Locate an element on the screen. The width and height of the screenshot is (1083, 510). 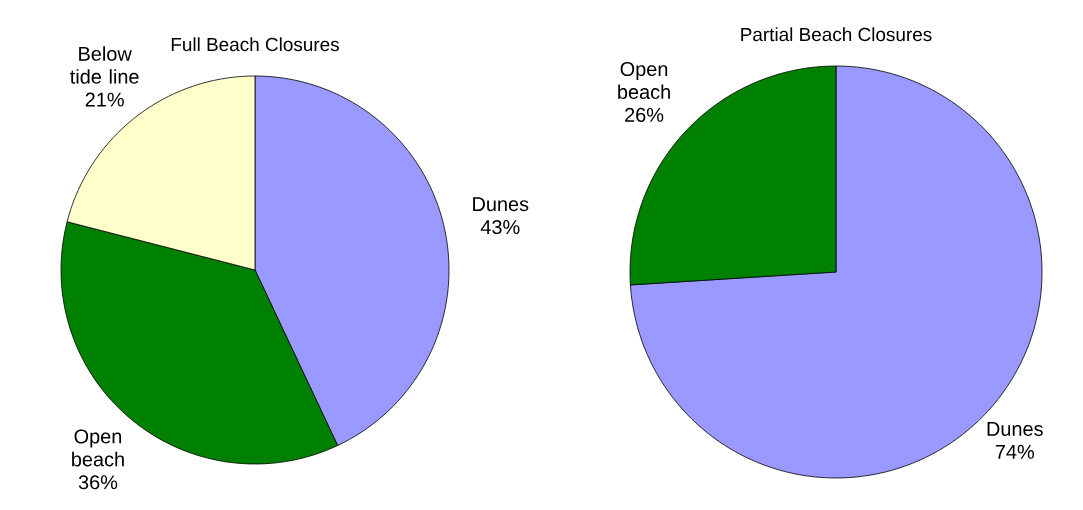
data-label: 36% is located at coordinates (98, 482).